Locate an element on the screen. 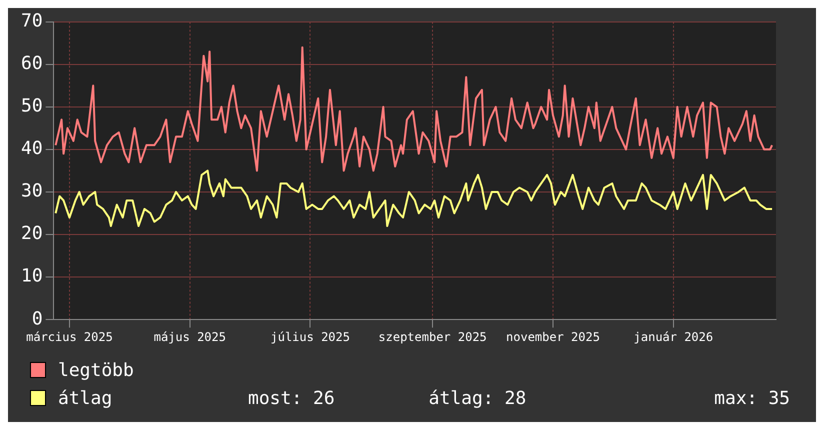 The image size is (824, 430). x-tick-label: július 2025 is located at coordinates (310, 337).